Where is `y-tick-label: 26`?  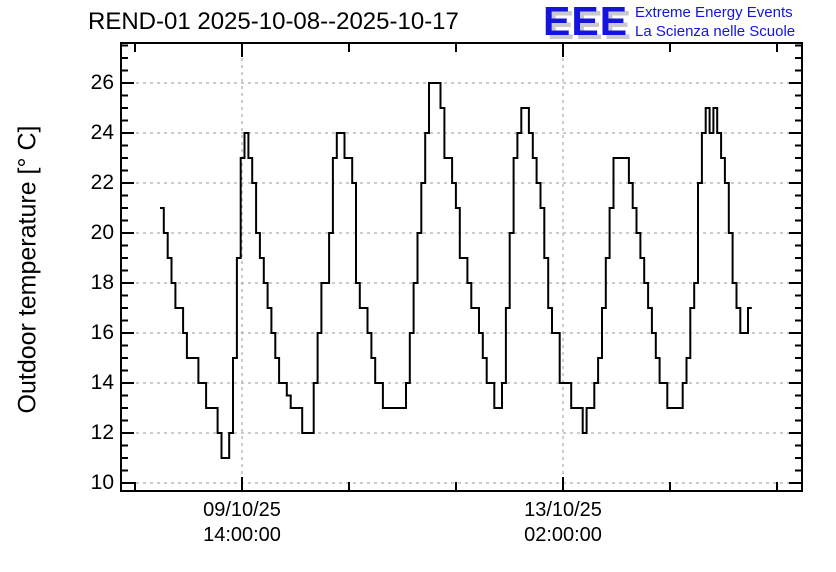 y-tick-label: 26 is located at coordinates (102, 82).